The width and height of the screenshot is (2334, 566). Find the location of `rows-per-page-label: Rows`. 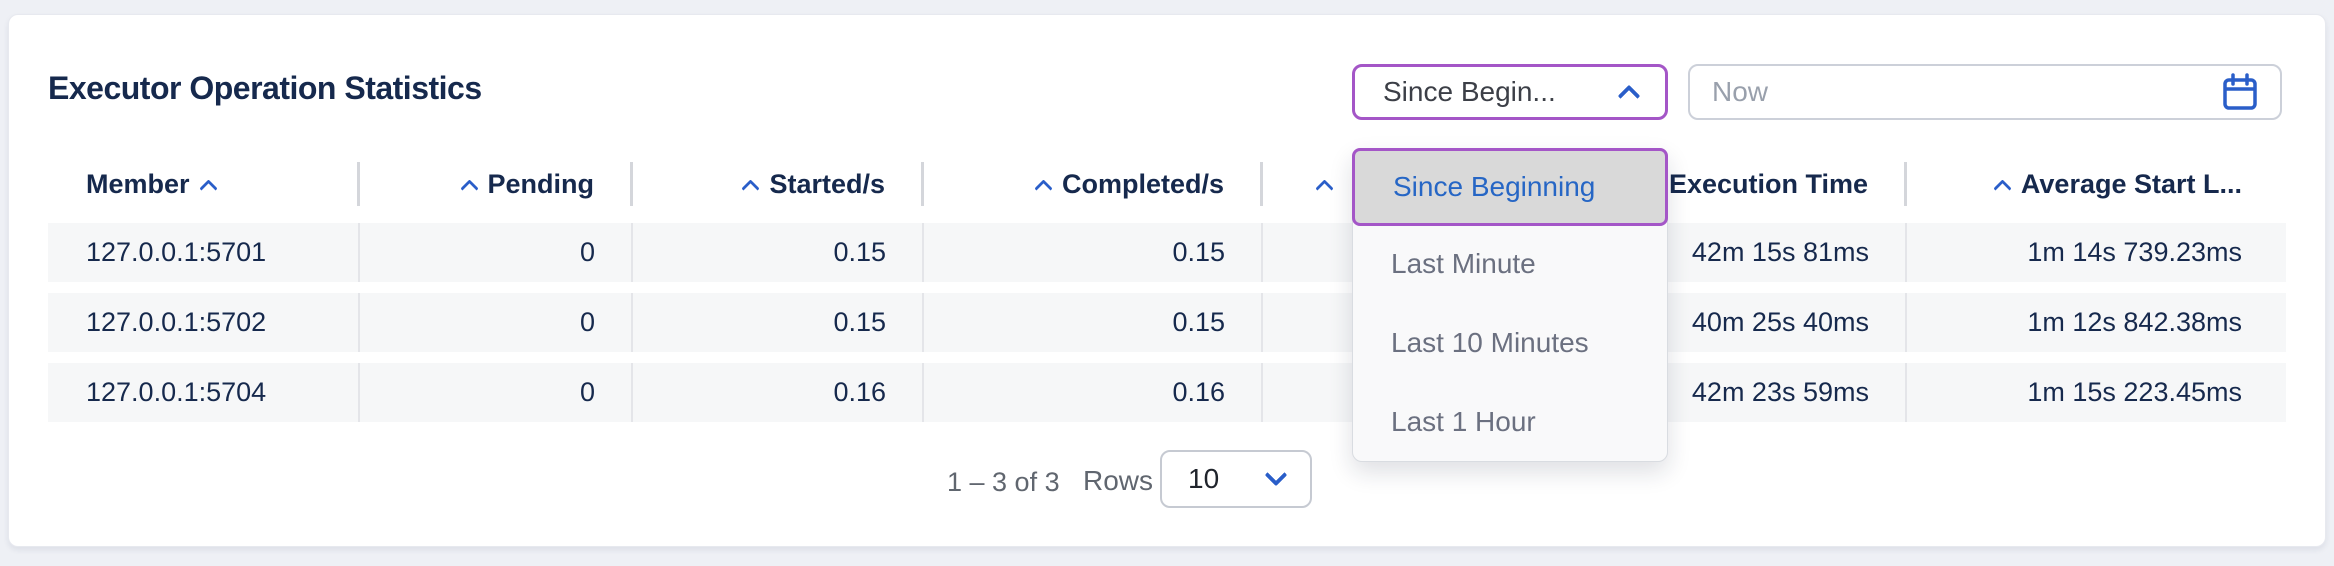

rows-per-page-label: Rows is located at coordinates (1118, 480).